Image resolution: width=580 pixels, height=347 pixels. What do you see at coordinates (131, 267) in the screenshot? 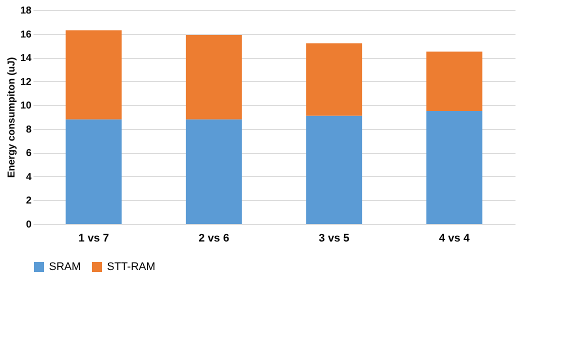
I see `legend-label: STT-RAM` at bounding box center [131, 267].